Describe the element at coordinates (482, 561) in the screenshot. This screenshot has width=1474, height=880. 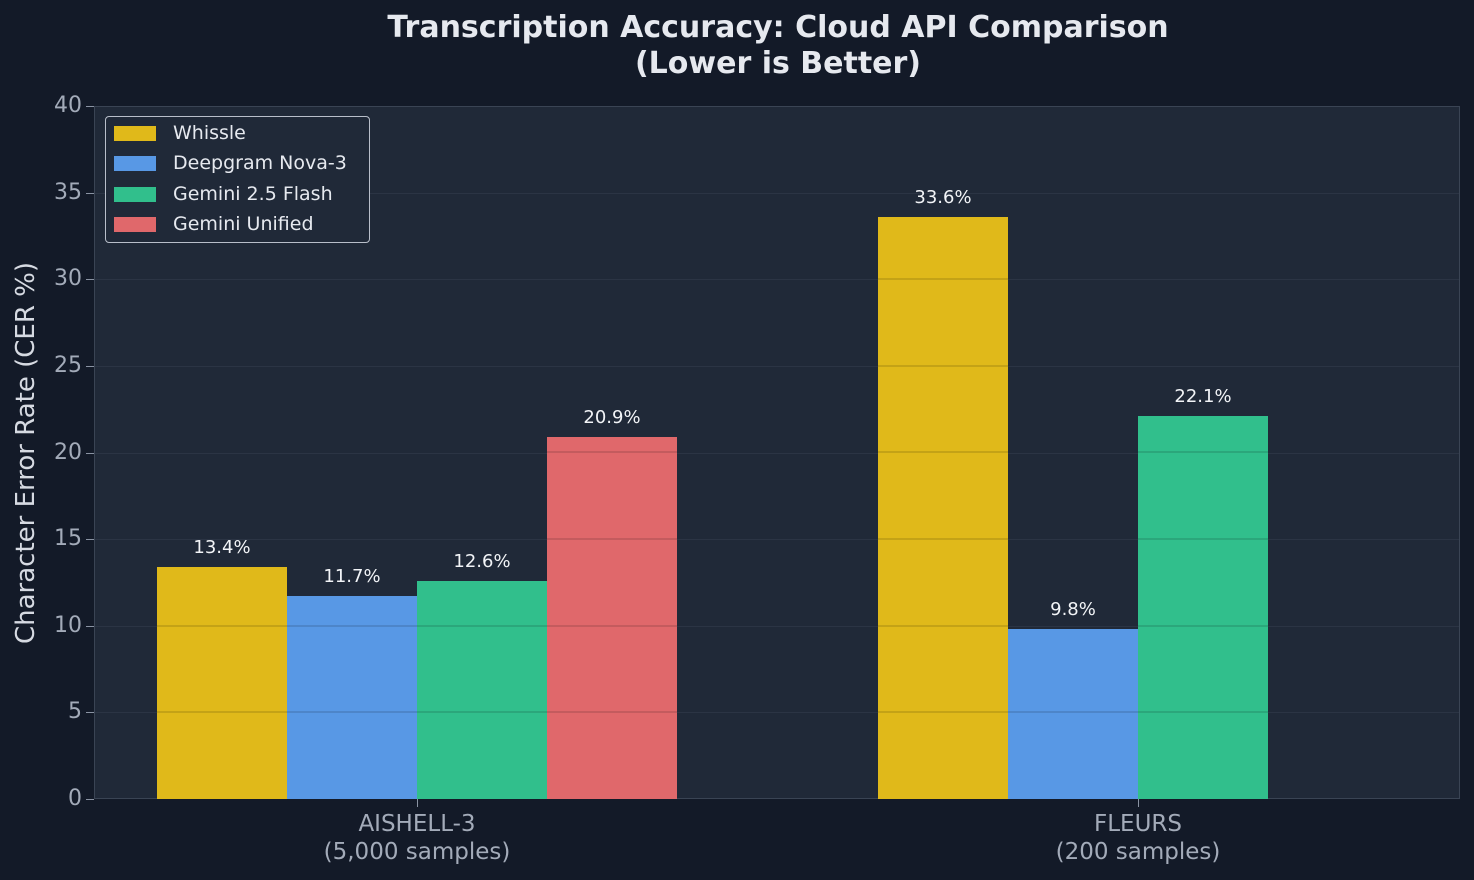
I see `value-label: 12.6%` at that location.